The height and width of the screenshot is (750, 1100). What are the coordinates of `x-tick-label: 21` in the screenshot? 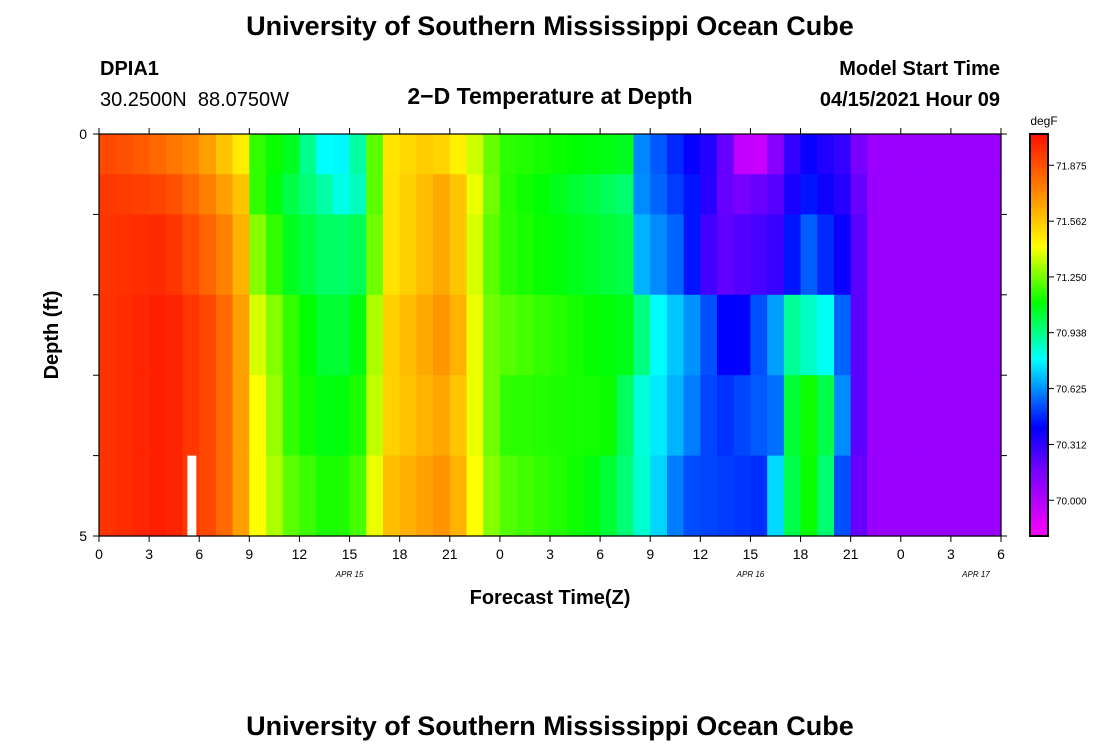 It's located at (851, 554).